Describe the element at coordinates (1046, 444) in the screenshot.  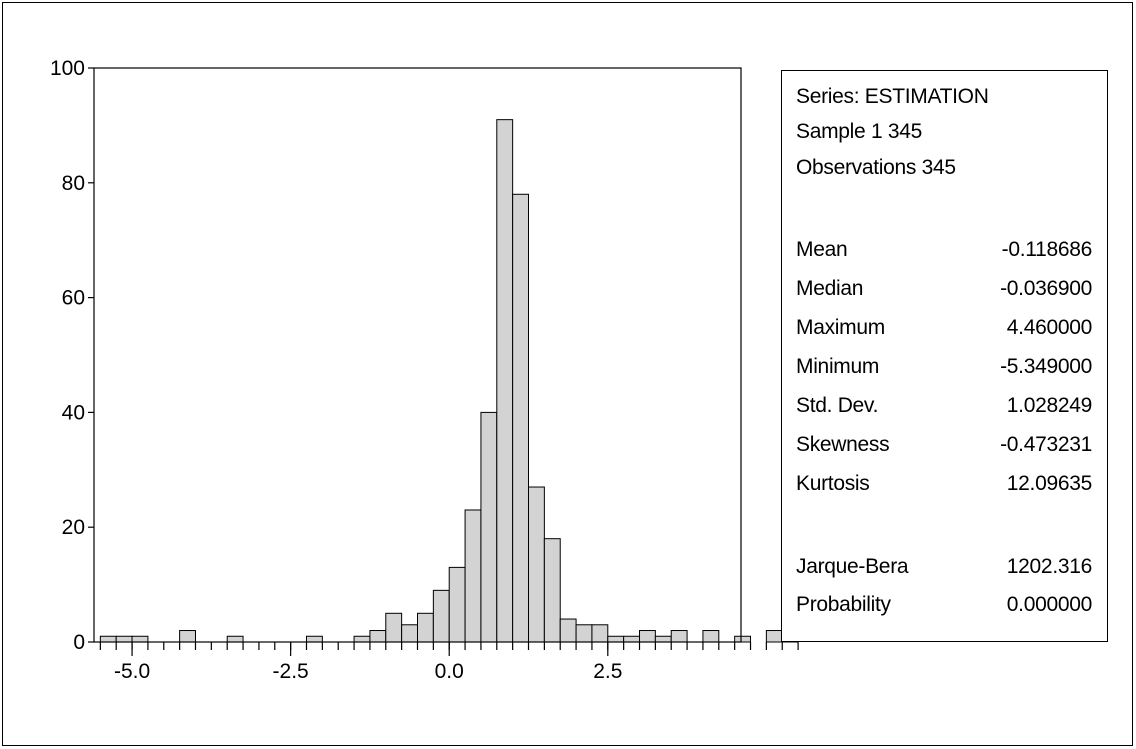
I see `stats-value: -0.473231` at that location.